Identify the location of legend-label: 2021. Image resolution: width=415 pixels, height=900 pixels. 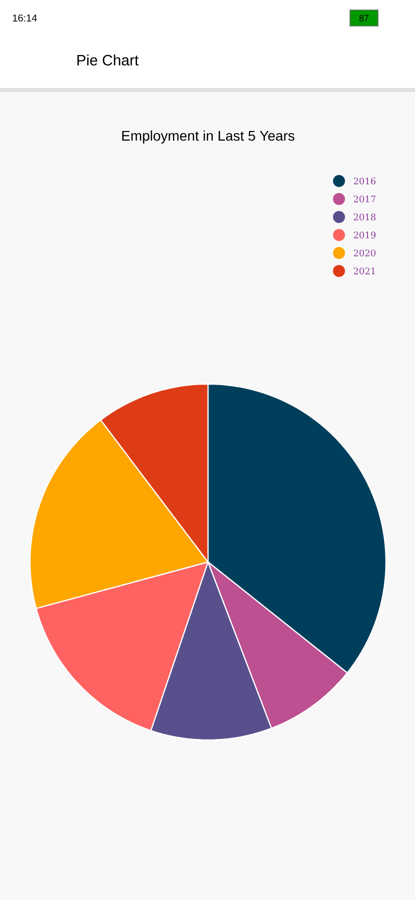
(364, 271).